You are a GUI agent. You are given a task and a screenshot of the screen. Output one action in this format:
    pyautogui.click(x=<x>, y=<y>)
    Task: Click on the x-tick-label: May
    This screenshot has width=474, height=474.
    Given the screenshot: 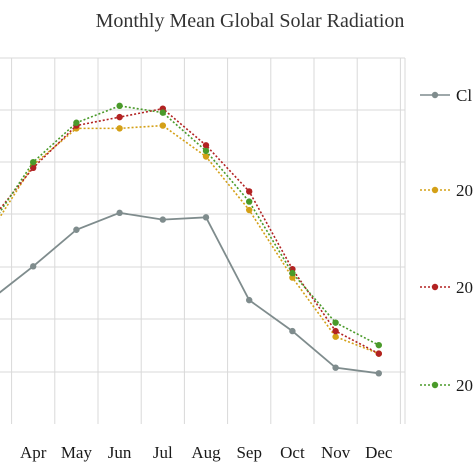 What is the action you would take?
    pyautogui.click(x=77, y=452)
    